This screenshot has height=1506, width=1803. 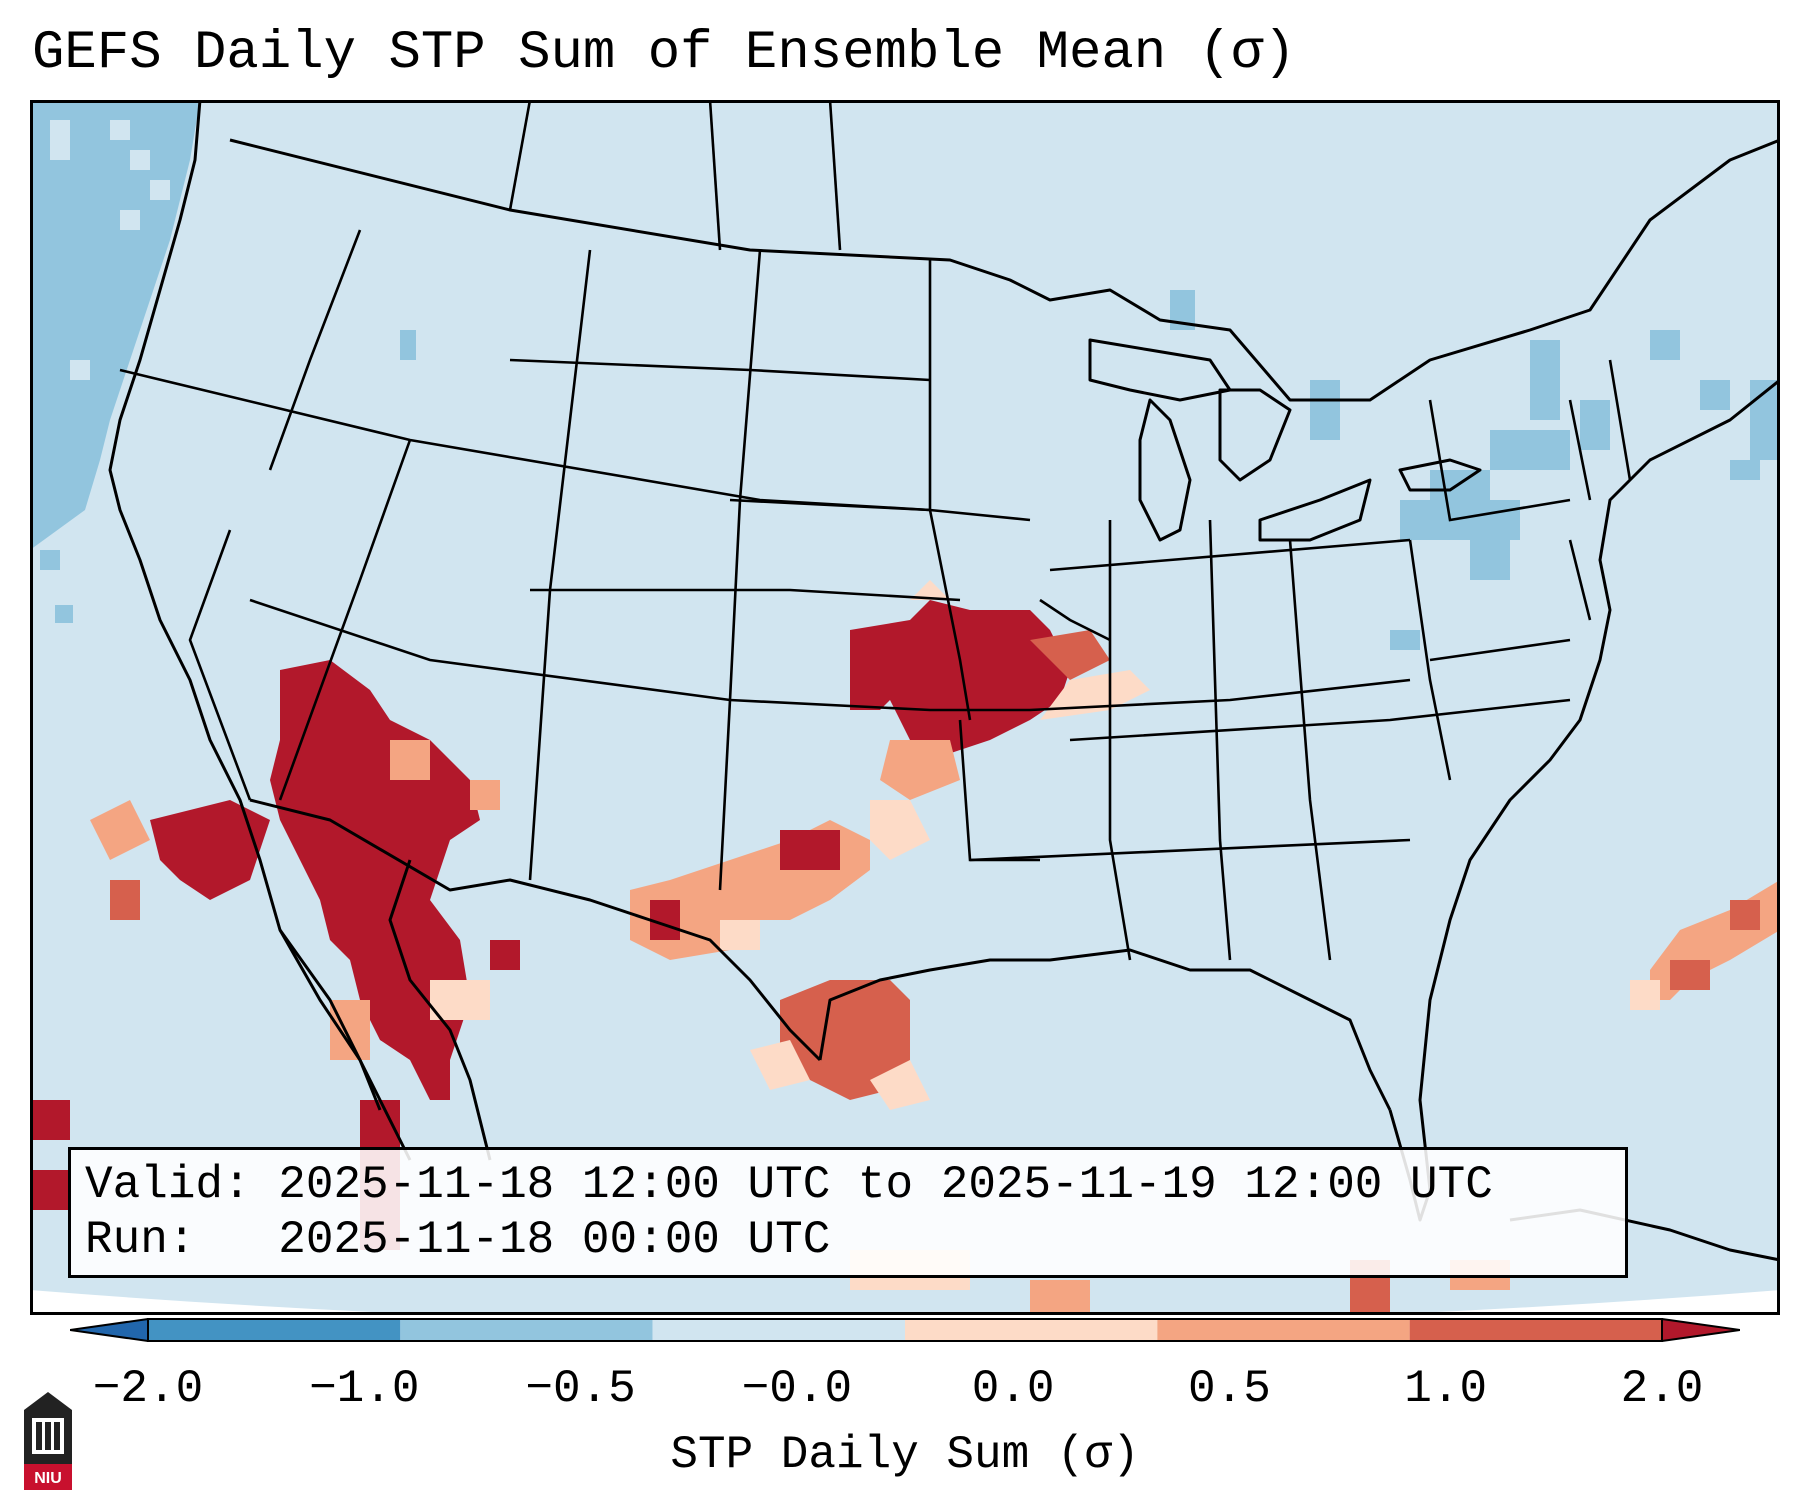 I want to click on chart-title: GEFS Daily STP Sum of Ensemble Mean (σ), so click(x=664, y=53).